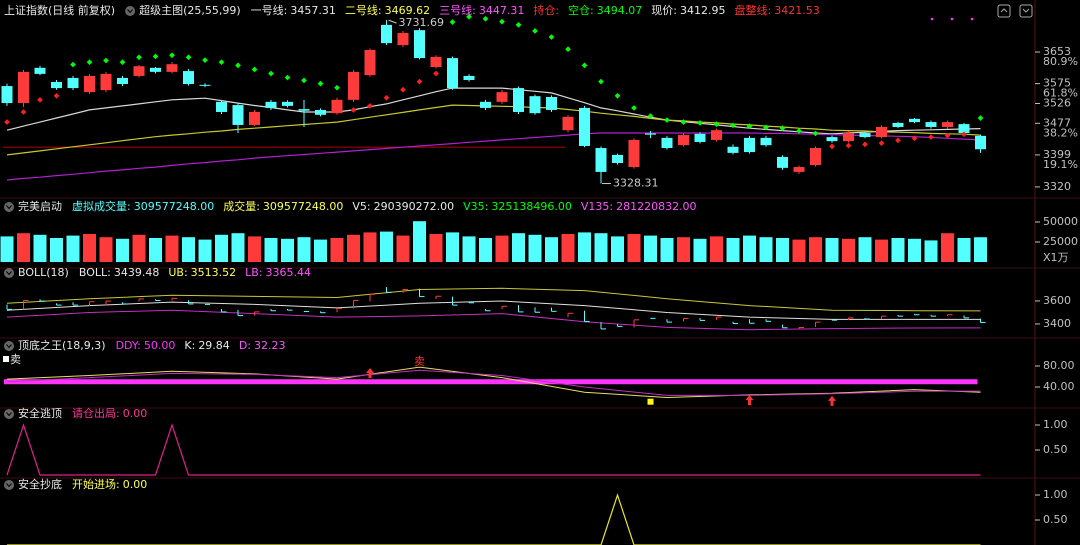 The width and height of the screenshot is (1080, 545). Describe the element at coordinates (531, 206) in the screenshot. I see `legend-value: 325138496.00` at that location.